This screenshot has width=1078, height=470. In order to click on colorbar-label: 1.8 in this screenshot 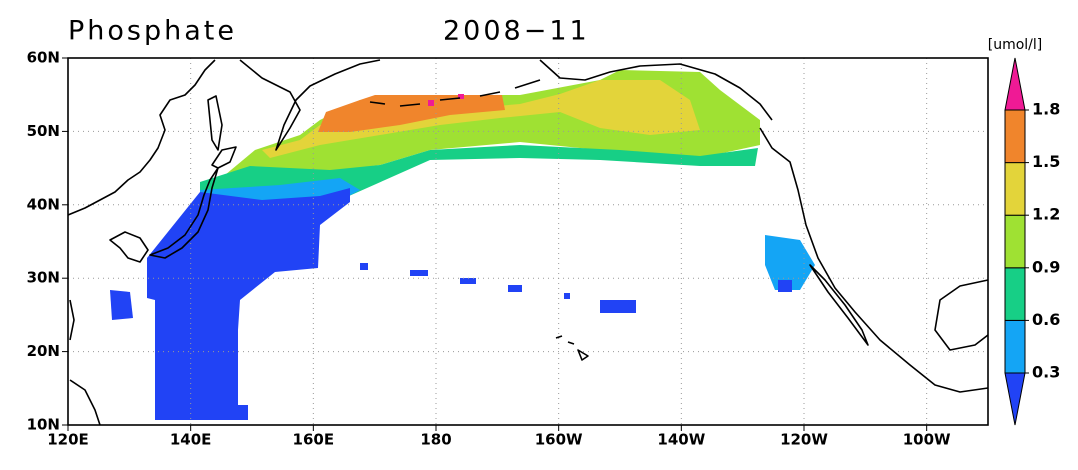, I will do `click(1046, 109)`.